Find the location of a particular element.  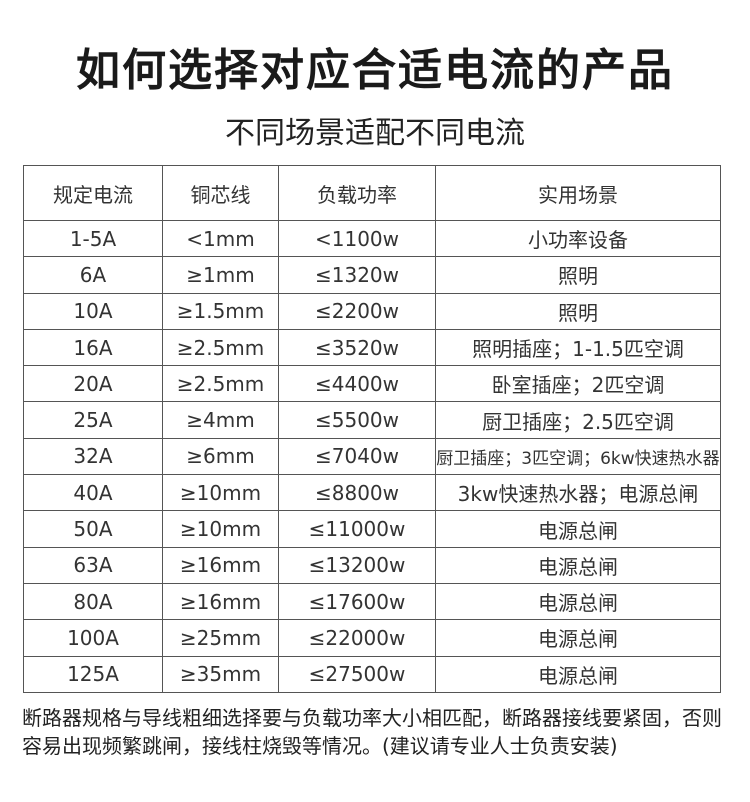

table-row: 40A ≥10mm ≤8800w 3kw快速热水器；电源总闸 is located at coordinates (372, 493).